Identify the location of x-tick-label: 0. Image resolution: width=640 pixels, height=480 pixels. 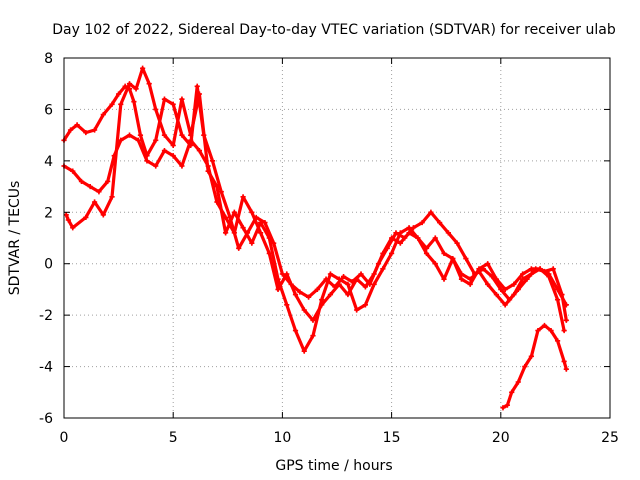
(64, 438).